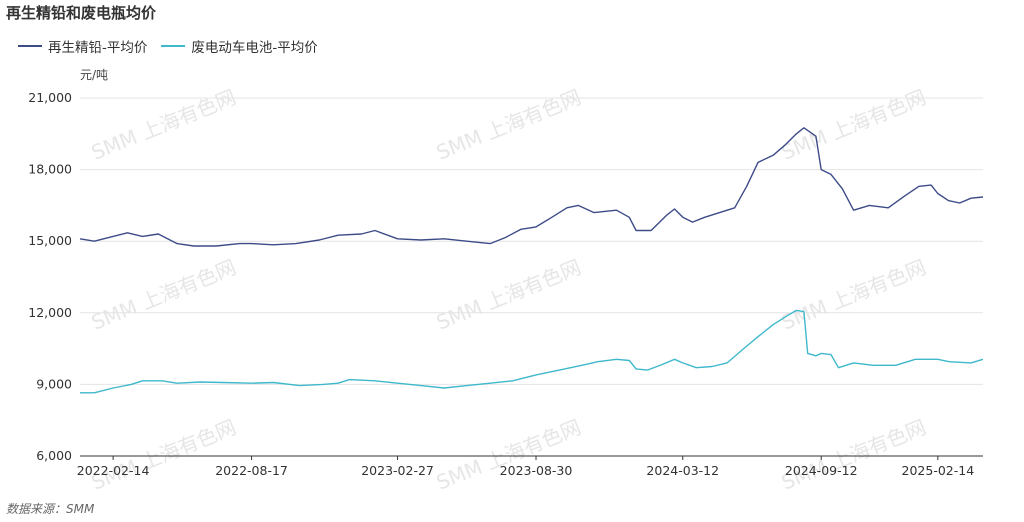 The image size is (1024, 522). What do you see at coordinates (397, 470) in the screenshot?
I see `x-tick-label: 2023-02-27` at bounding box center [397, 470].